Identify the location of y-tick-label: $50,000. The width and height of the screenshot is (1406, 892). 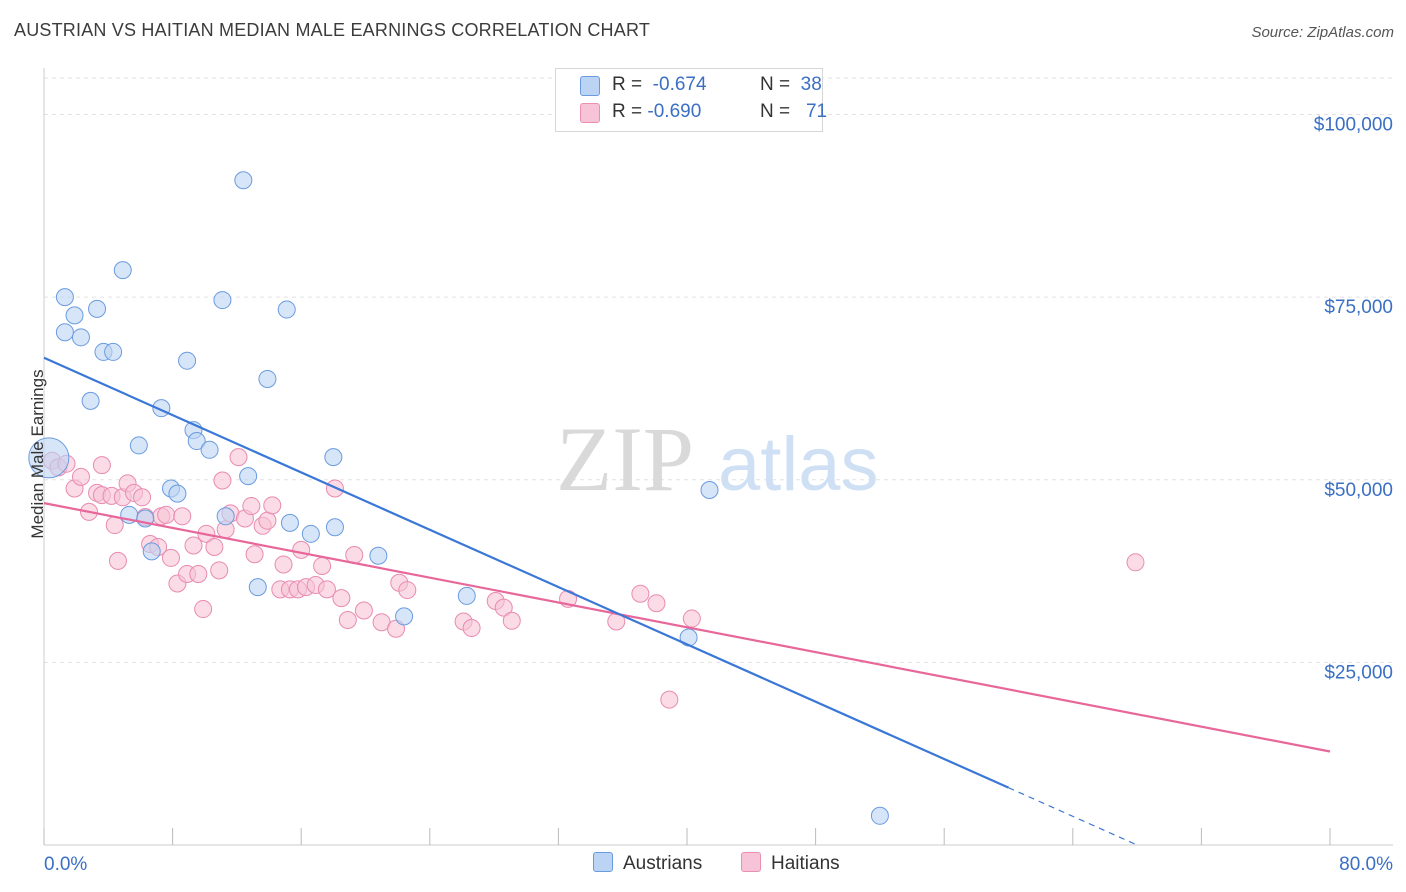
(1358, 490).